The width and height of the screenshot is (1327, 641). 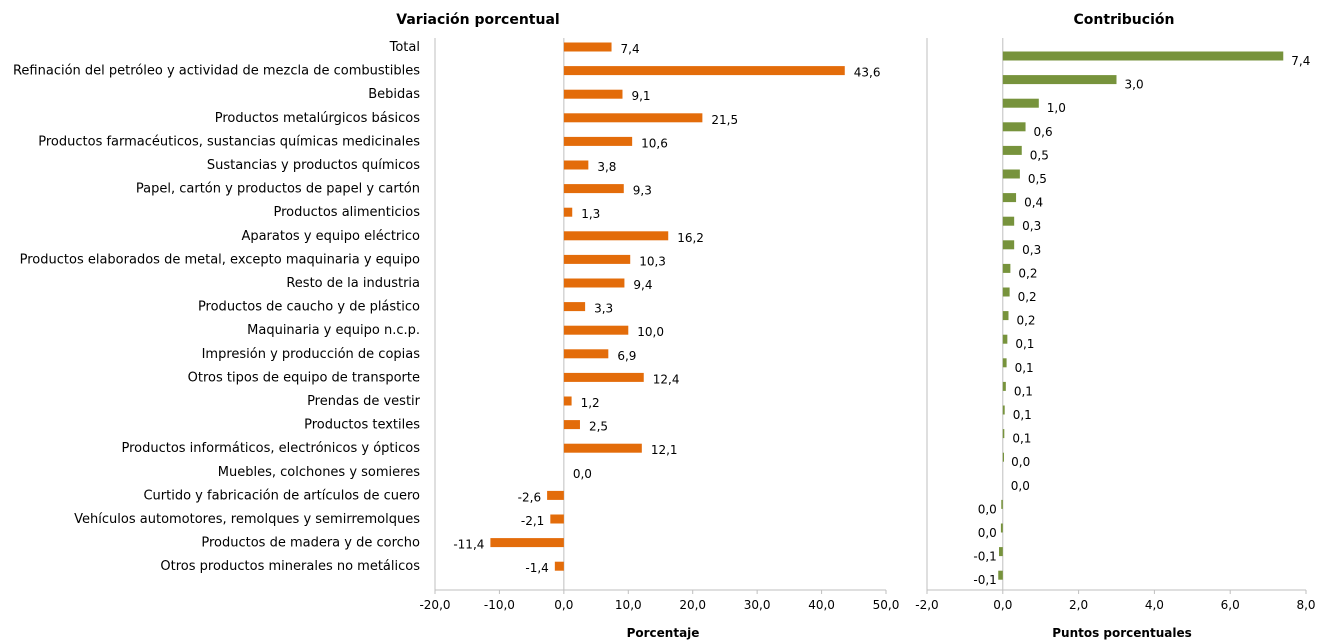 What do you see at coordinates (290, 566) in the screenshot?
I see `category-label: Otros productos minerales no metálicos` at bounding box center [290, 566].